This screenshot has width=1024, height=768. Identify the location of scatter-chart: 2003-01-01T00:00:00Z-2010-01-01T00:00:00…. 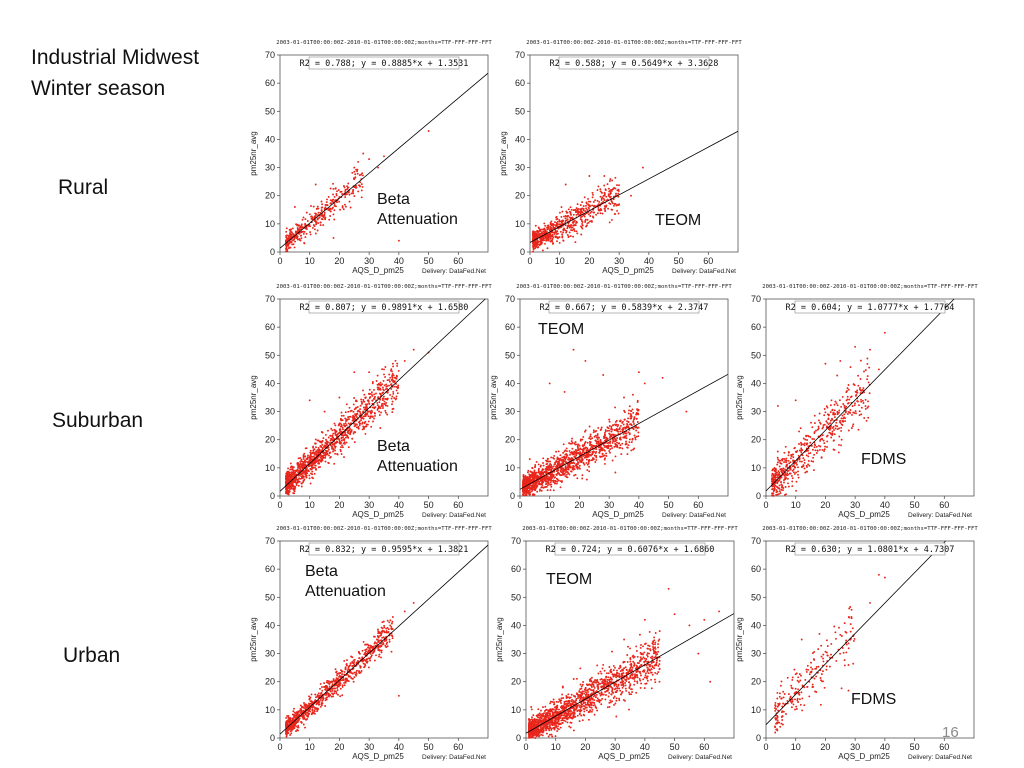
(370, 643).